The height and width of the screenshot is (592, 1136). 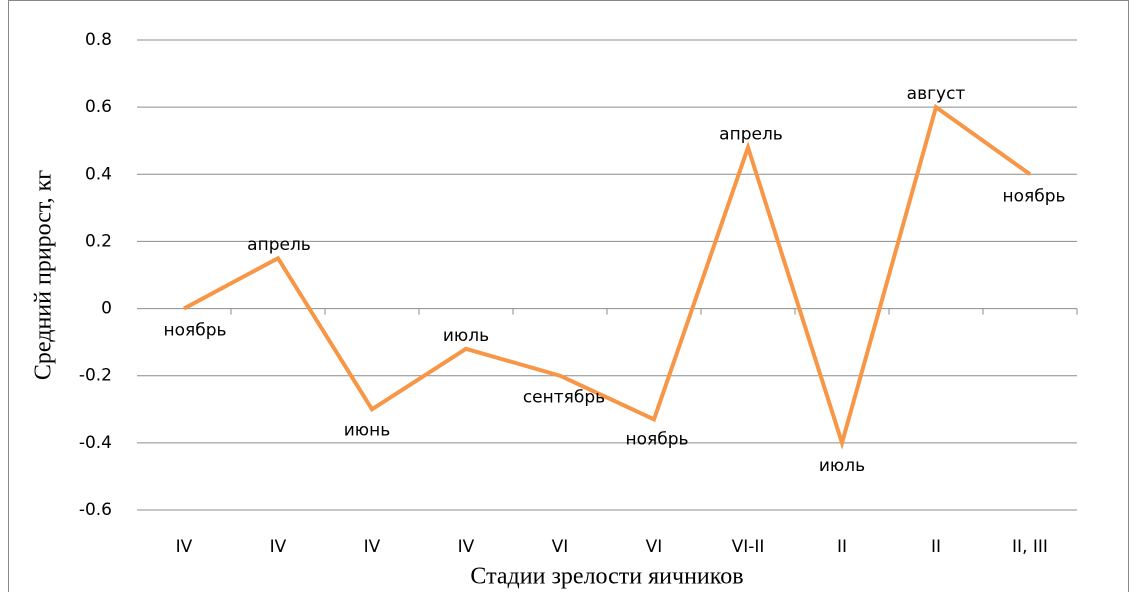 What do you see at coordinates (367, 430) in the screenshot?
I see `point-annotation: июнь` at bounding box center [367, 430].